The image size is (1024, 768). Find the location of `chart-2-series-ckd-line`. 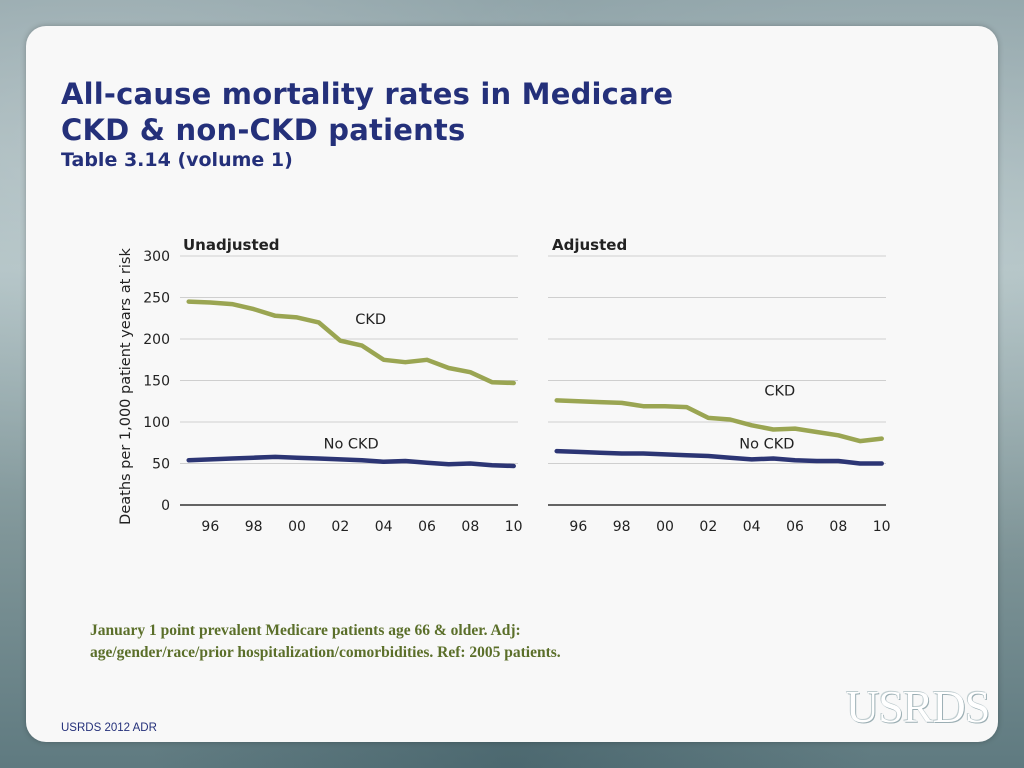

chart-2-series-ckd-line is located at coordinates (719, 421).